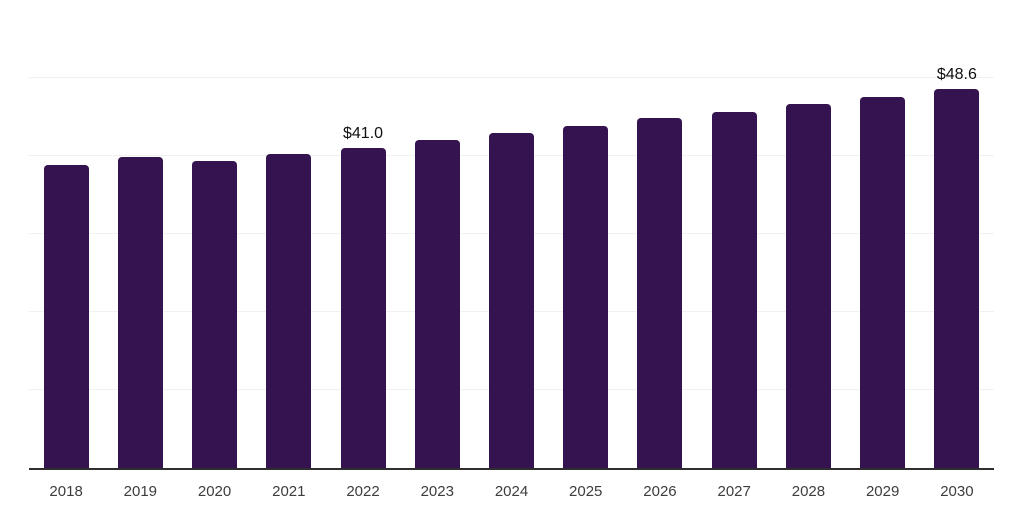 This screenshot has height=512, width=1024. What do you see at coordinates (511, 300) in the screenshot?
I see `bar-2024` at bounding box center [511, 300].